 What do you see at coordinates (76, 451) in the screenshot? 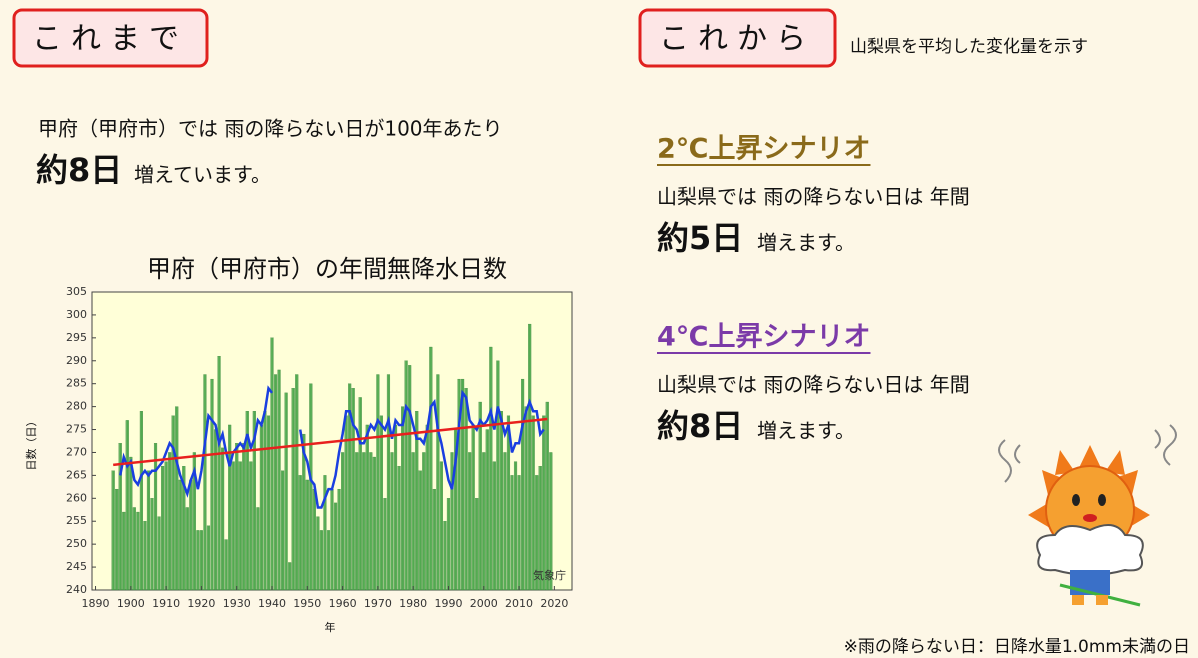
I see `y-tick-label: 270` at bounding box center [76, 451].